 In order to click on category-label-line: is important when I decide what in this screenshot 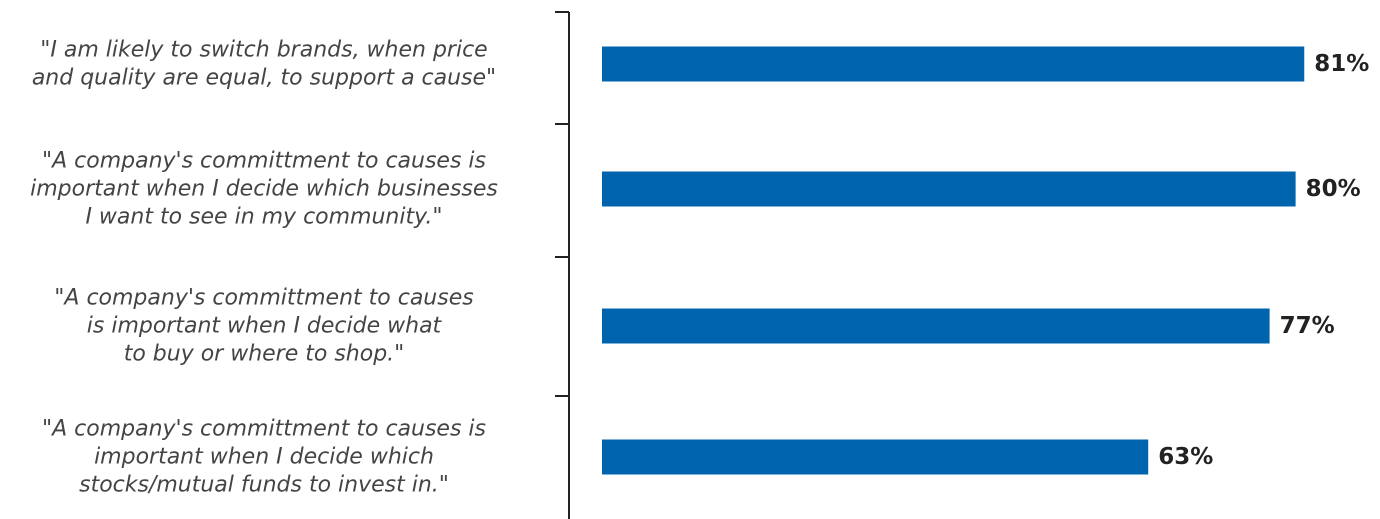, I will do `click(265, 326)`.